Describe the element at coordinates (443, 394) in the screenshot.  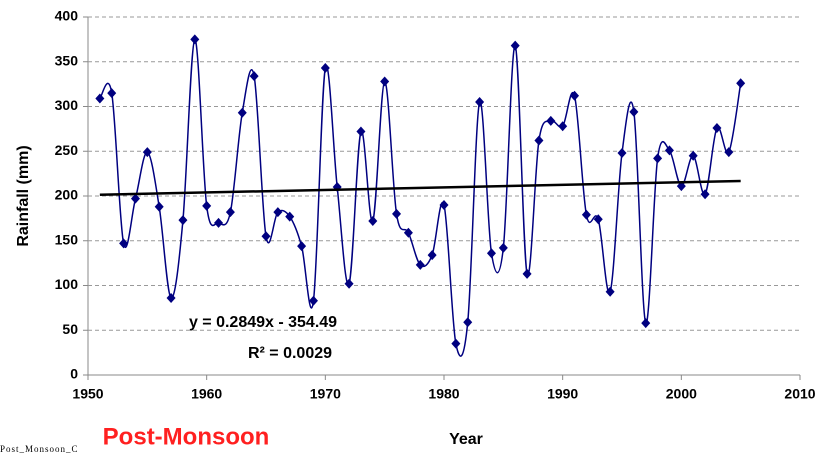
I see `x-tick-label: 1980` at that location.